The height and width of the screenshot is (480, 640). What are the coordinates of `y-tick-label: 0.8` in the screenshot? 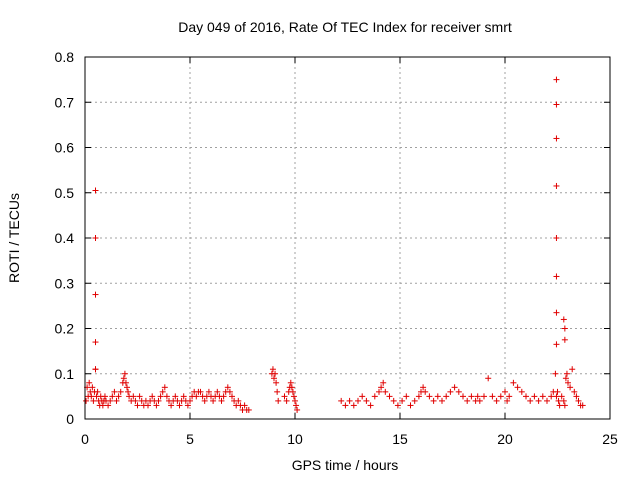 It's located at (65, 57).